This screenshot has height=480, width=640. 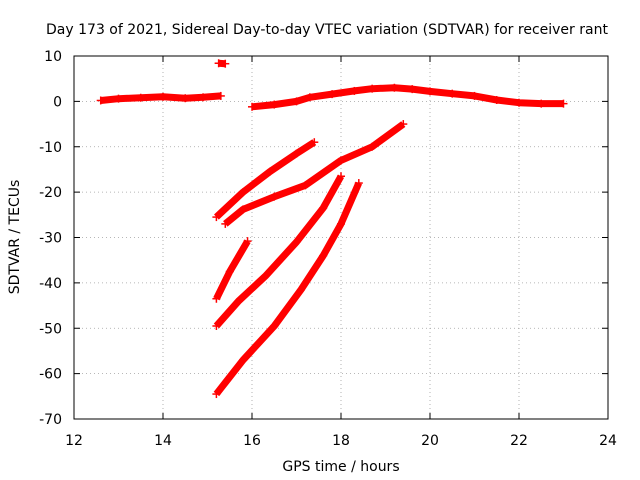 What do you see at coordinates (50, 239) in the screenshot?
I see `y-tick-label: -30` at bounding box center [50, 239].